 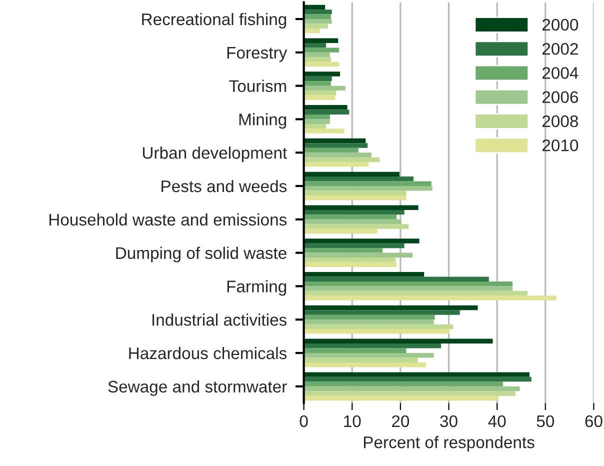 I want to click on y-tick-label: Dumping of solid waste, so click(x=201, y=254).